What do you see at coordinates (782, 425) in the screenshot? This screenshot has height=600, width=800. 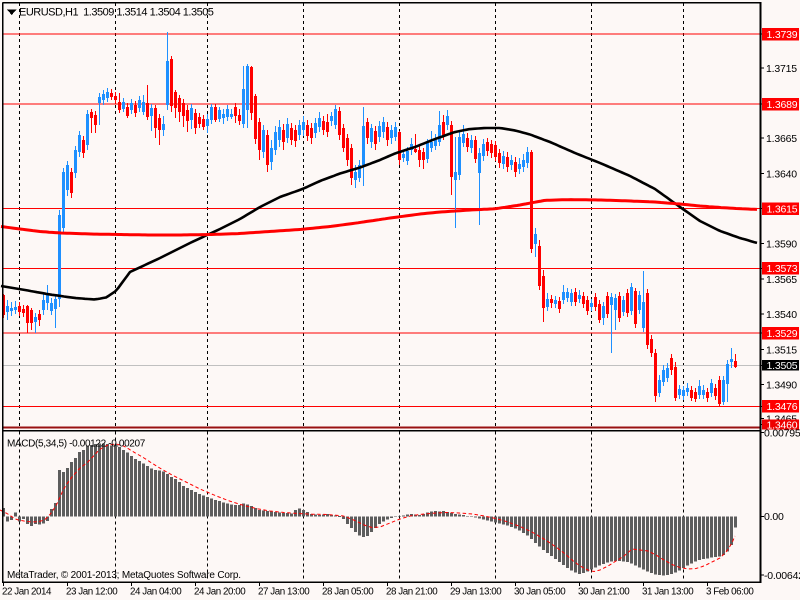 I see `svg-text: 1.3460` at bounding box center [782, 425].